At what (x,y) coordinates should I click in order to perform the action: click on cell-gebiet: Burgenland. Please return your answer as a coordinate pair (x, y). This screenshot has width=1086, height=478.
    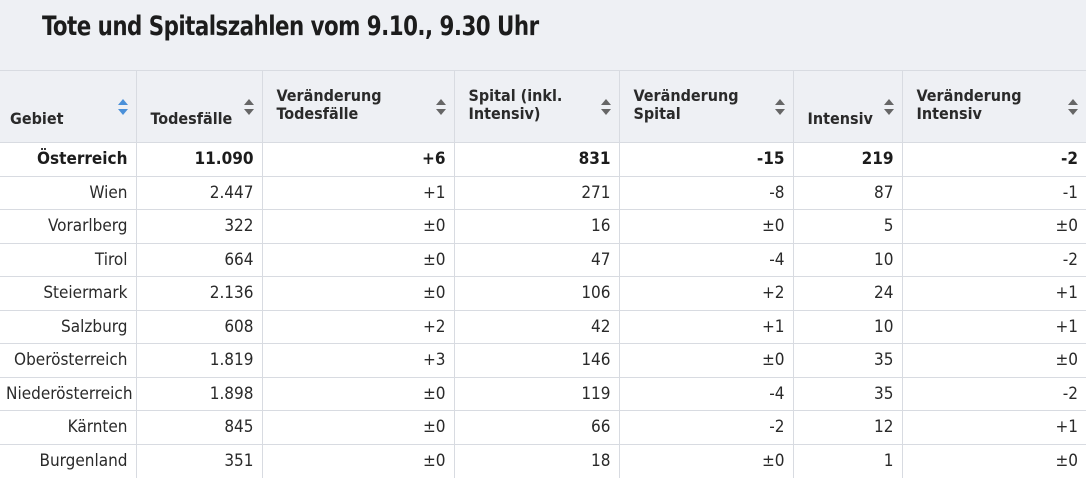
    Looking at the image, I should click on (68, 460).